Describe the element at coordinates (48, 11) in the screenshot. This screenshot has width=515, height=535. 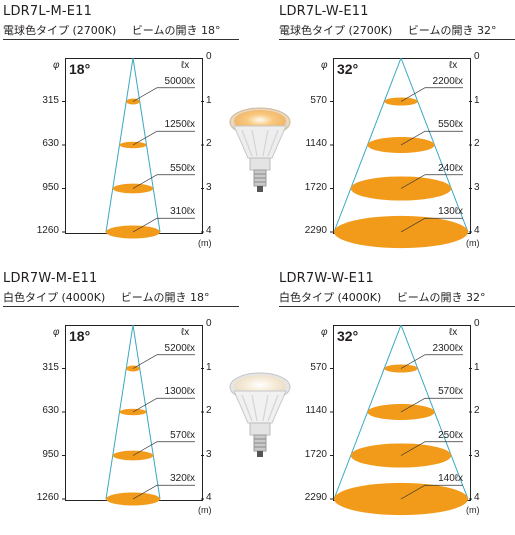
I see `model-name: LDR7L-M-E11` at that location.